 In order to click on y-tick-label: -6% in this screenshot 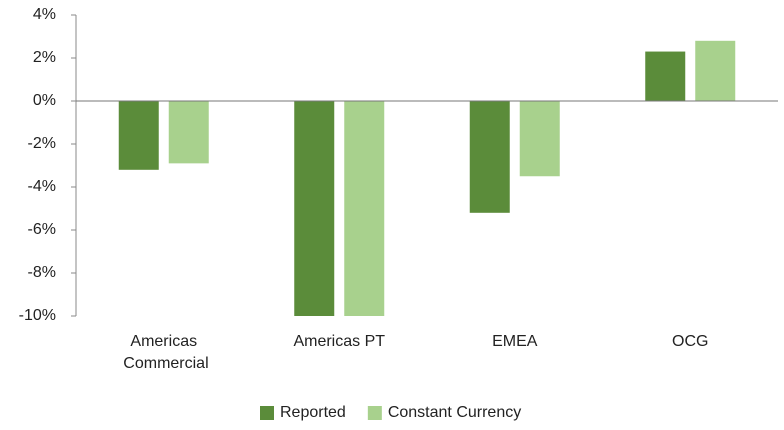, I will do `click(42, 229)`.